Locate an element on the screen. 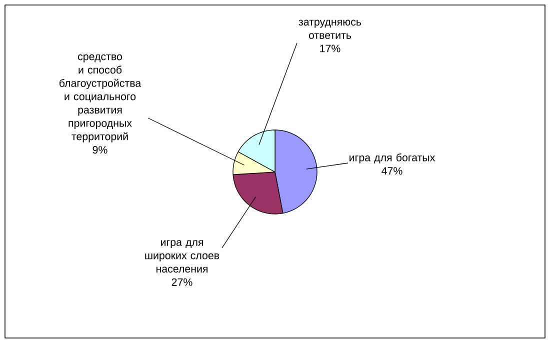 The width and height of the screenshot is (551, 346). data-label: 17% is located at coordinates (330, 48).